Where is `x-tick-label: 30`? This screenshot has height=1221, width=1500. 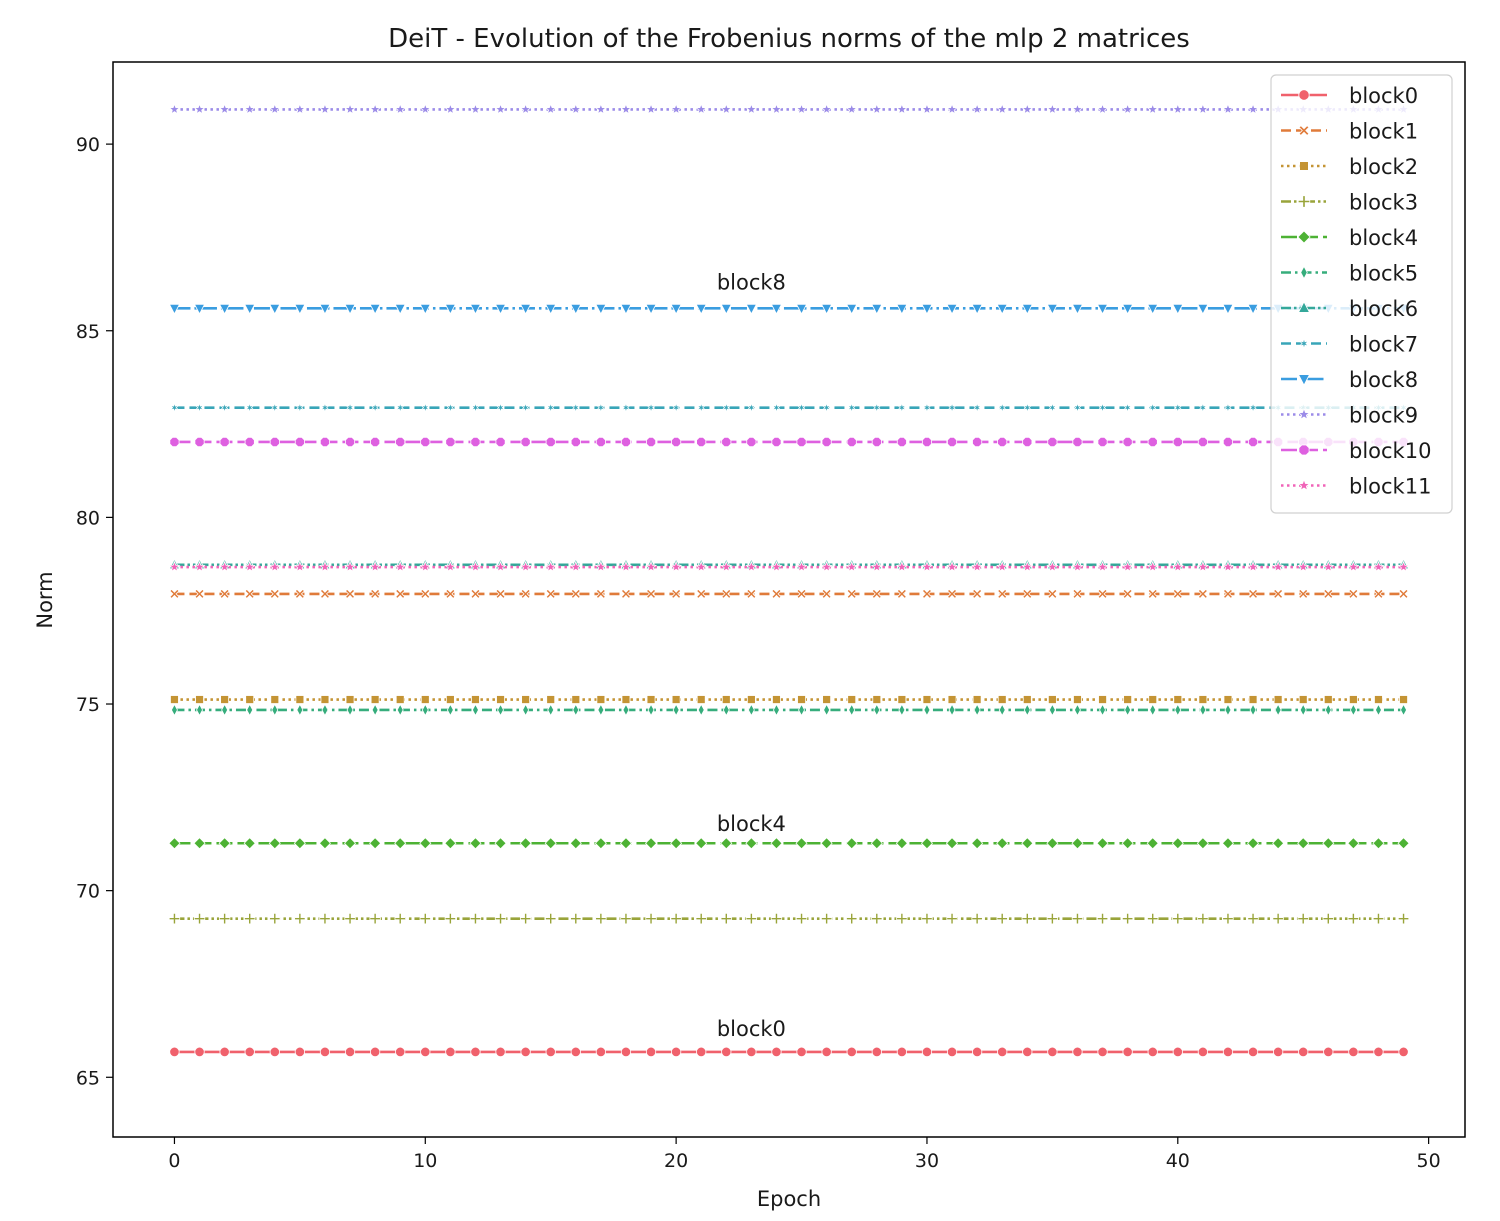 x-tick-label: 30 is located at coordinates (927, 1161).